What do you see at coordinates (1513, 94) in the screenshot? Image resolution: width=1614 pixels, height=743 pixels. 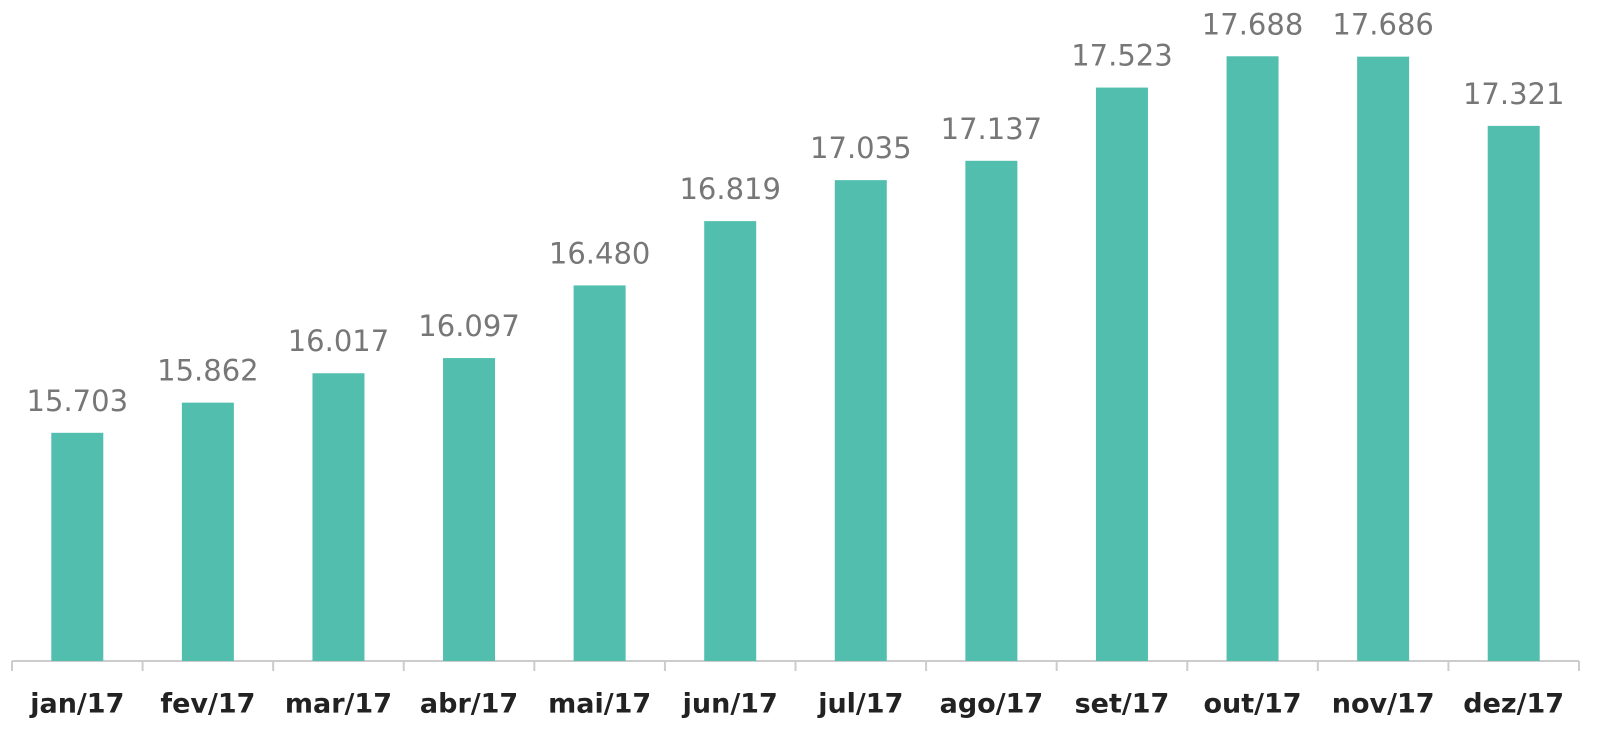 I see `value-label: 17.321` at bounding box center [1513, 94].